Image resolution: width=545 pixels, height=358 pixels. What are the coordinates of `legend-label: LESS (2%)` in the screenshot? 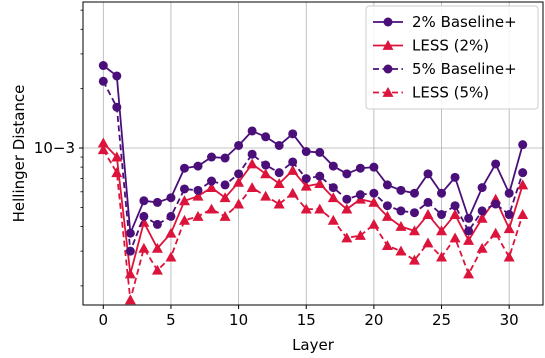 It's located at (450, 46).